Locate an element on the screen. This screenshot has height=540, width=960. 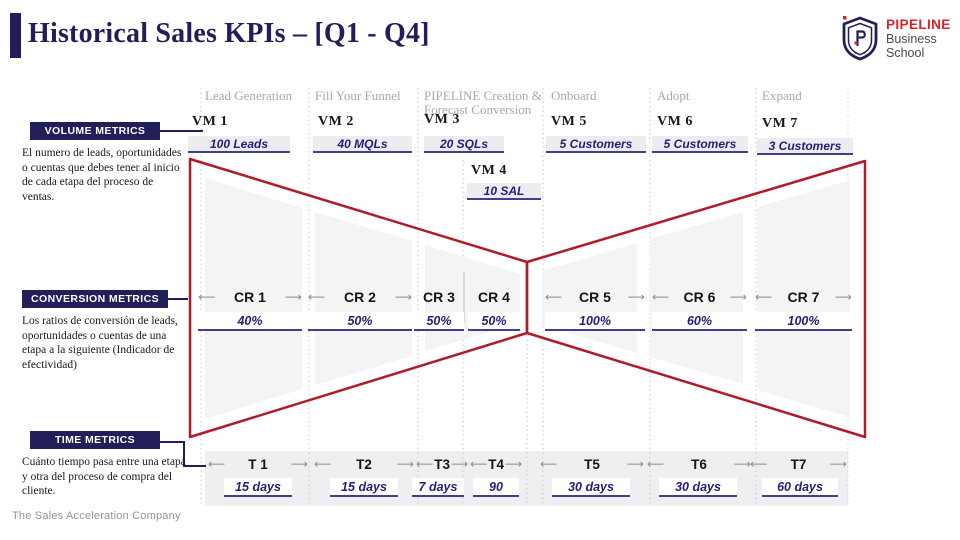
t3-label: T3 is located at coordinates (442, 464).